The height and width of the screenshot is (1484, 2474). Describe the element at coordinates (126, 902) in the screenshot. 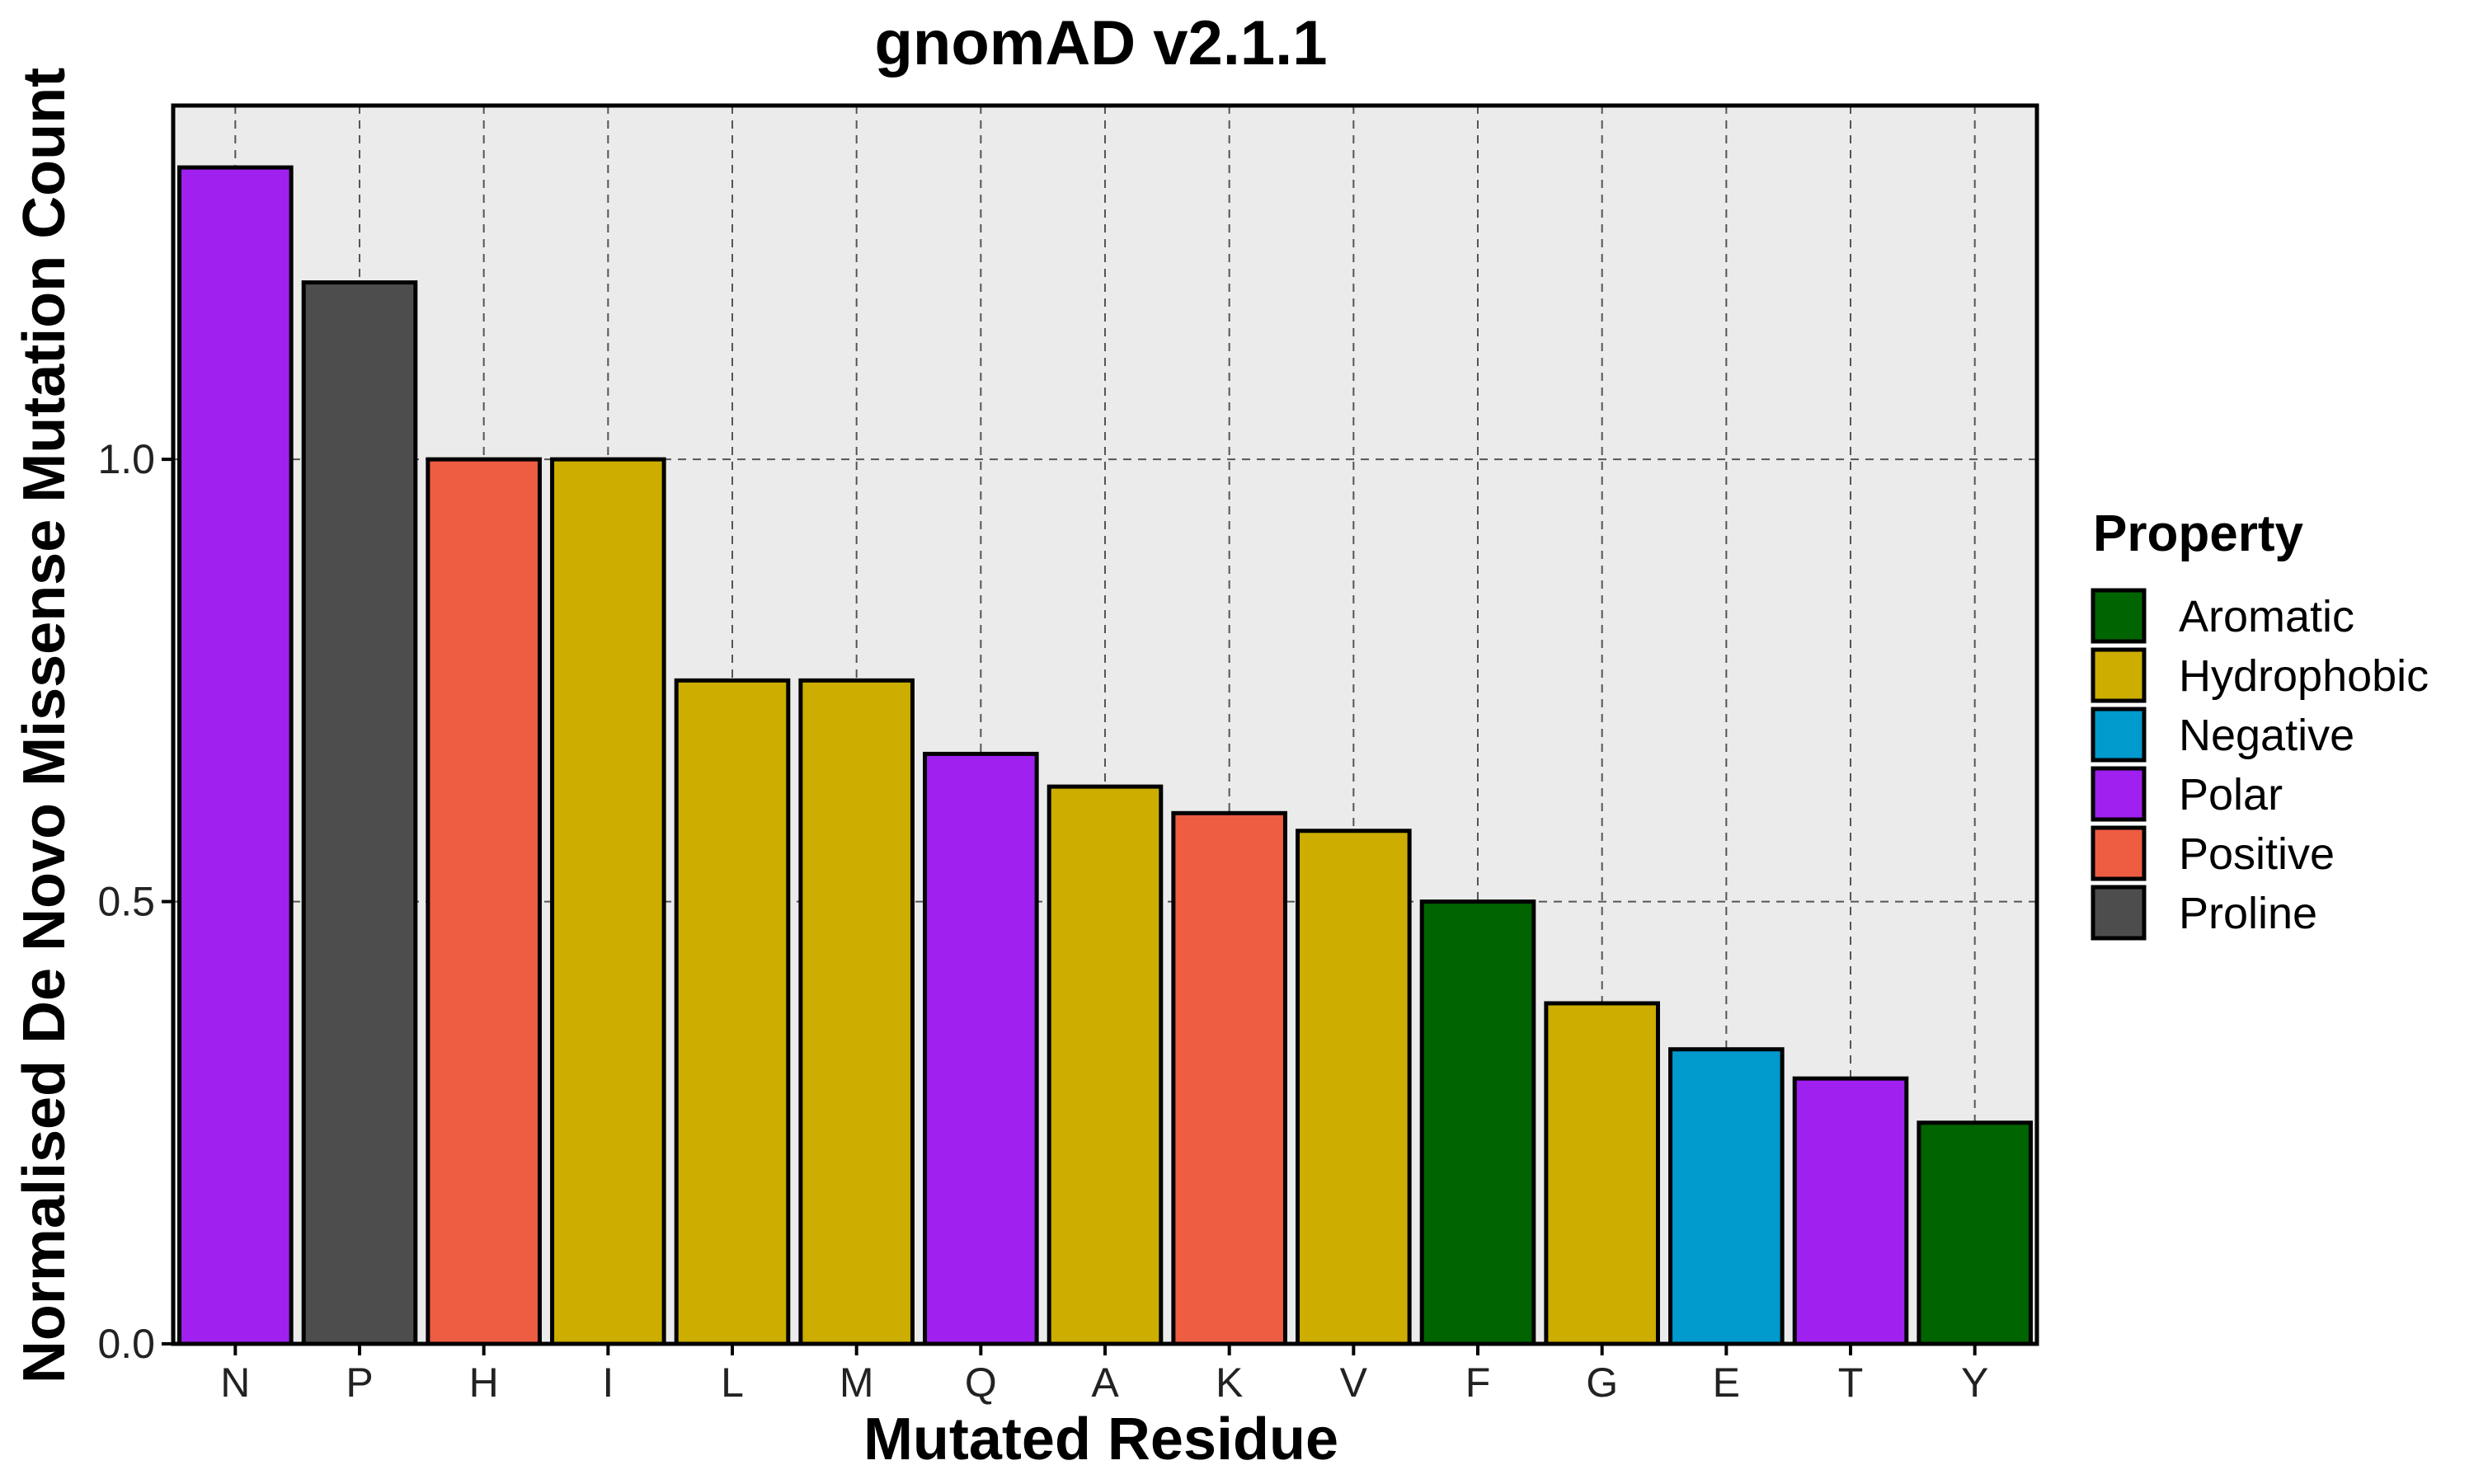

I see `y-tick-label: 0.5` at that location.